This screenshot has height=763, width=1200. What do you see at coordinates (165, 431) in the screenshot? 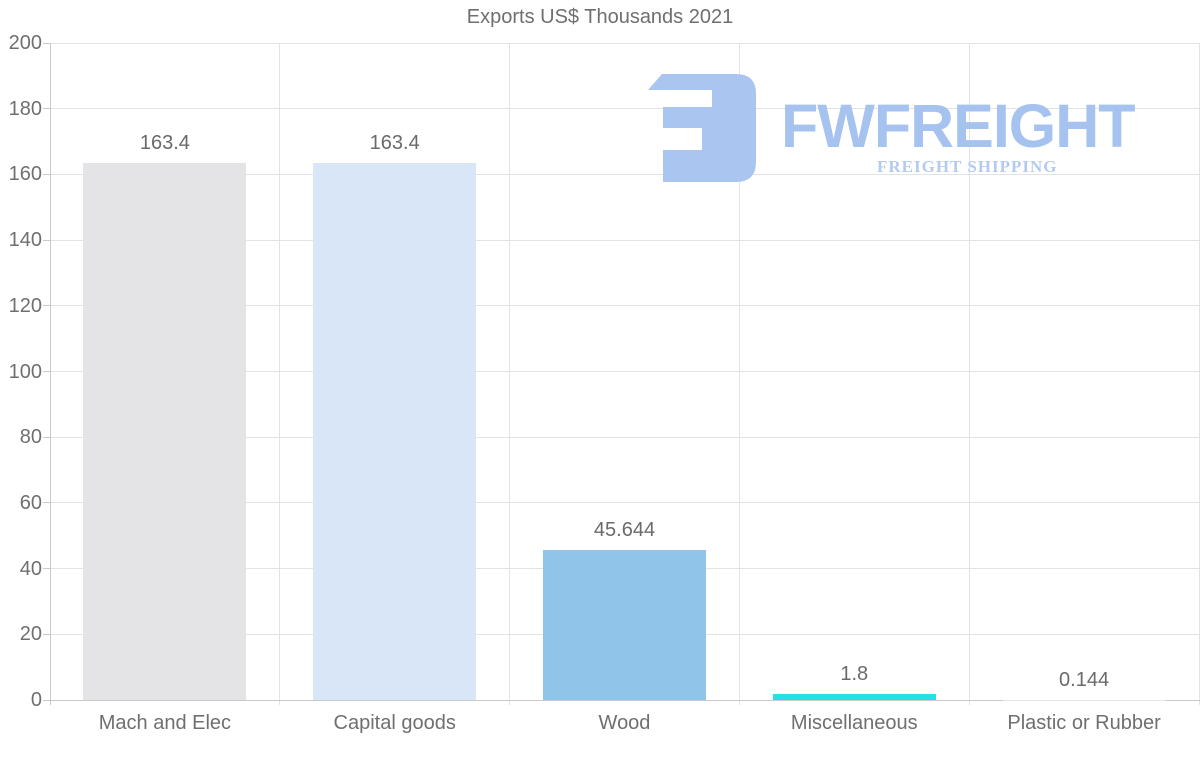
I see `bar-mach-and-elec` at bounding box center [165, 431].